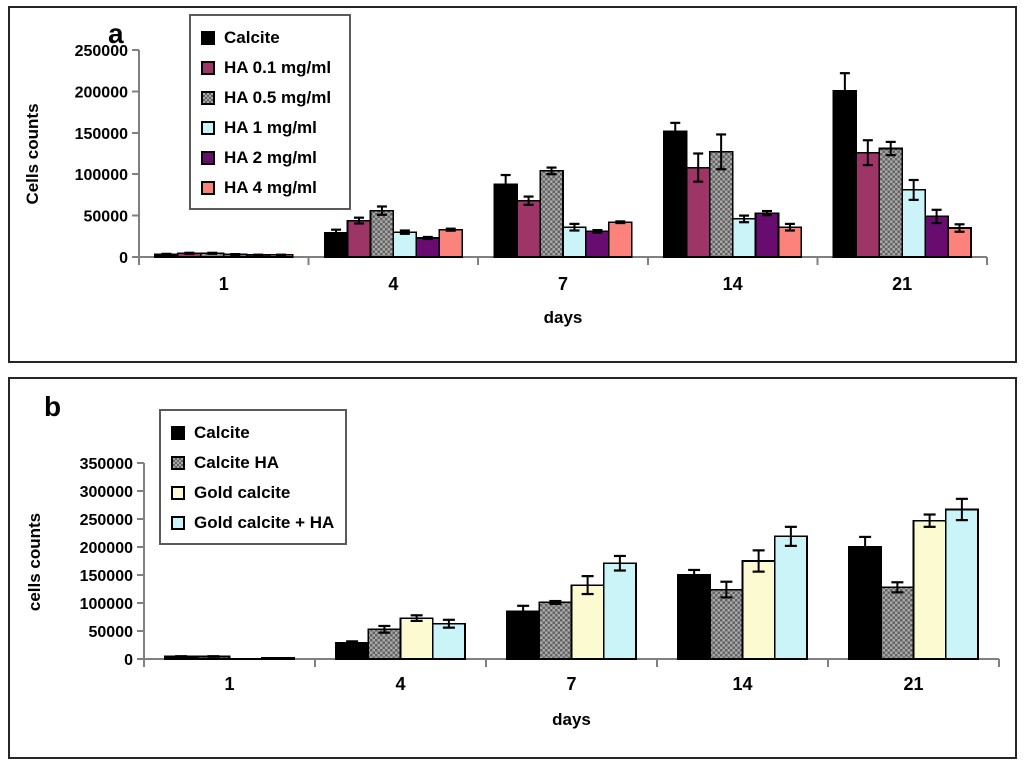 Image resolution: width=1024 pixels, height=766 pixels. I want to click on legend-item: Calcite HA, so click(254, 463).